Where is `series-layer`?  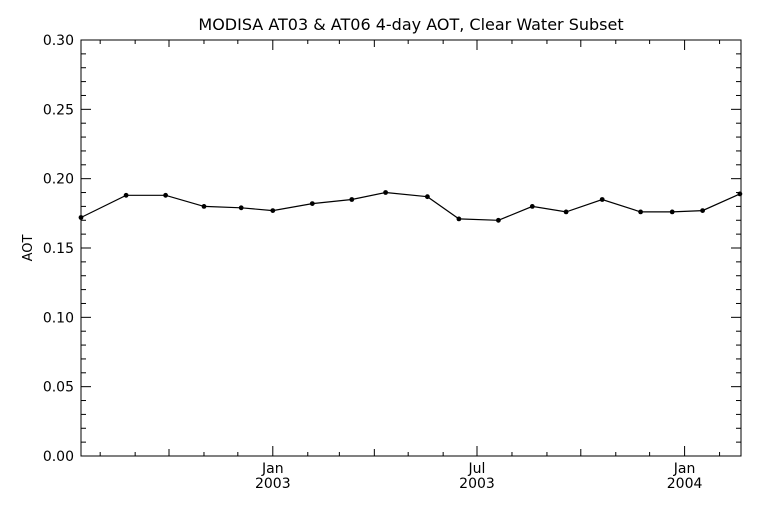 series-layer is located at coordinates (410, 206).